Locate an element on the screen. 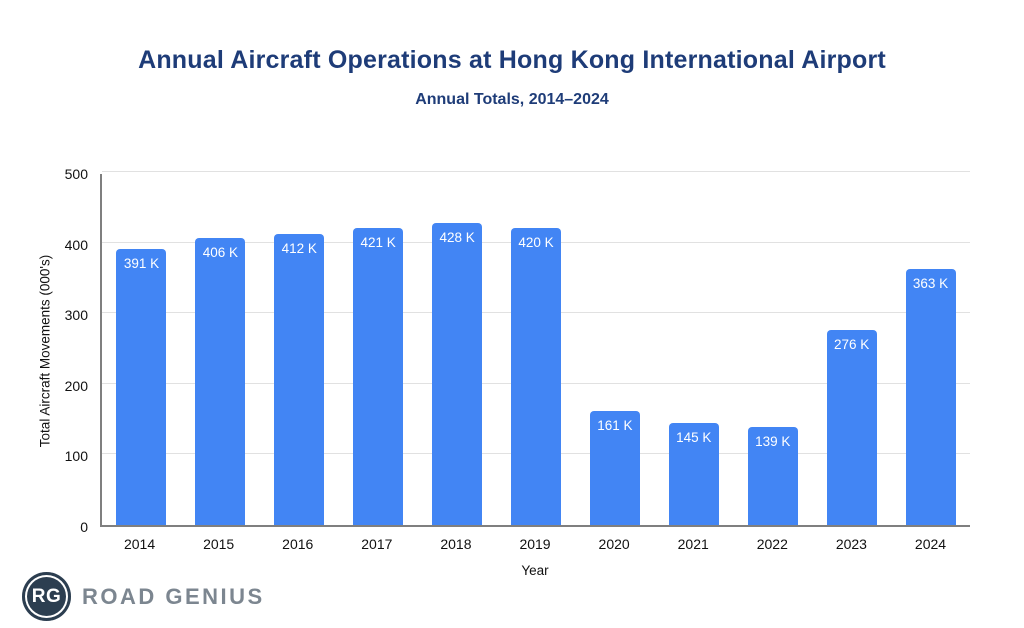 The height and width of the screenshot is (628, 1024). bar-value-label: 428 K is located at coordinates (457, 237).